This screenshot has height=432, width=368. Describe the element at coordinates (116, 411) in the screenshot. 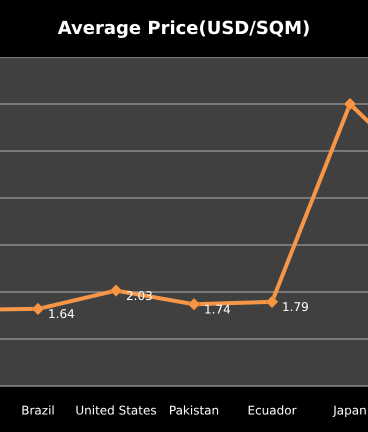

I see `x-tick-label: United States` at that location.